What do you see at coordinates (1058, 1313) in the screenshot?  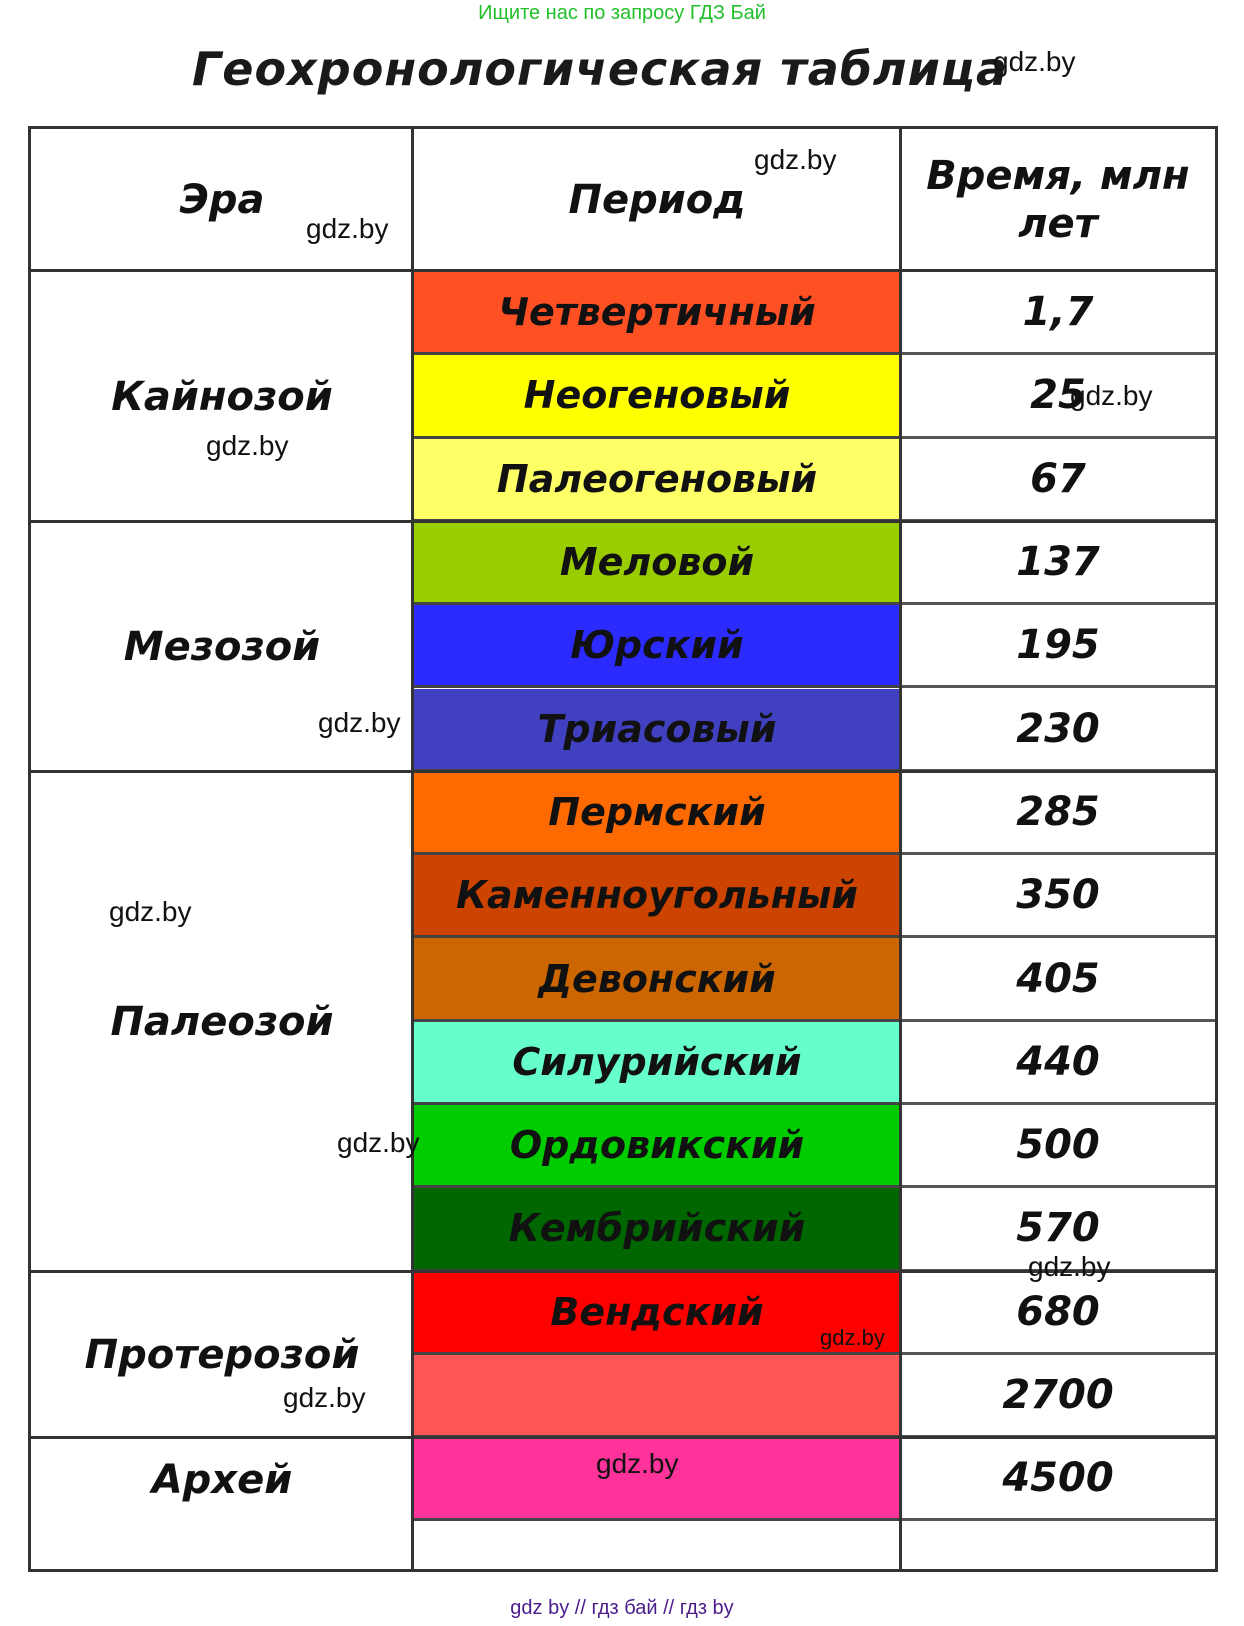 I see `time-cell: 680` at bounding box center [1058, 1313].